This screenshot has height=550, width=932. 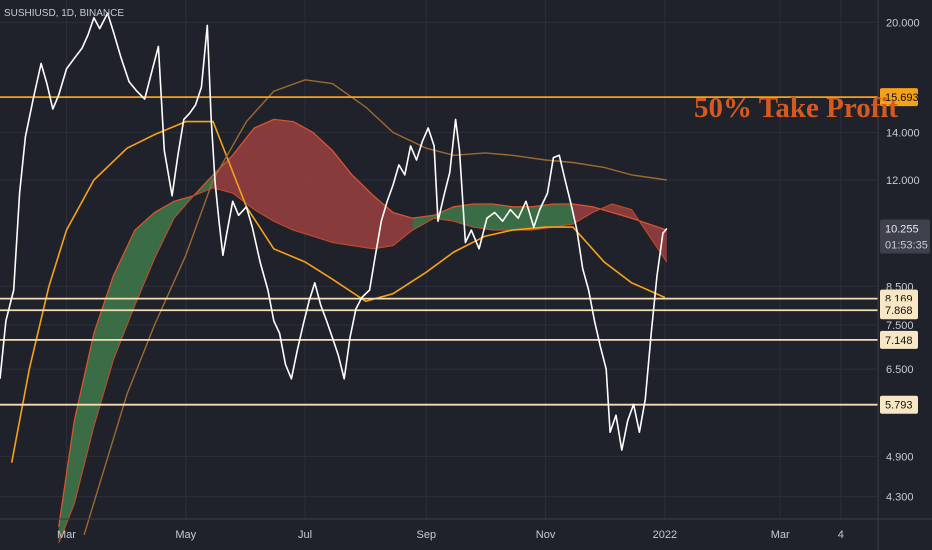 I want to click on x-tick-label: Jul, so click(x=305, y=535).